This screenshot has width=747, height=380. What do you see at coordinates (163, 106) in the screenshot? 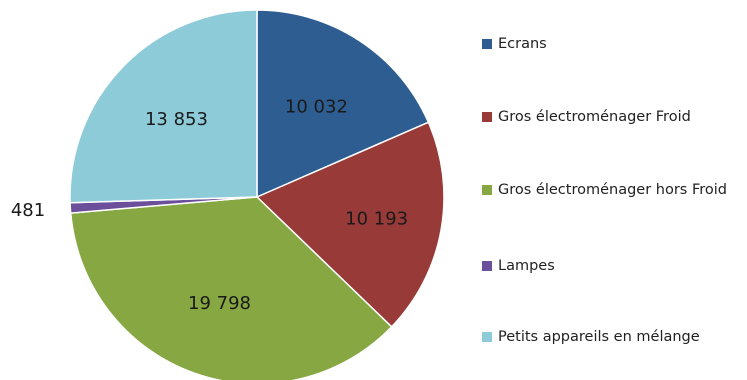
I see `pie-slice-petits-appareils` at bounding box center [163, 106].